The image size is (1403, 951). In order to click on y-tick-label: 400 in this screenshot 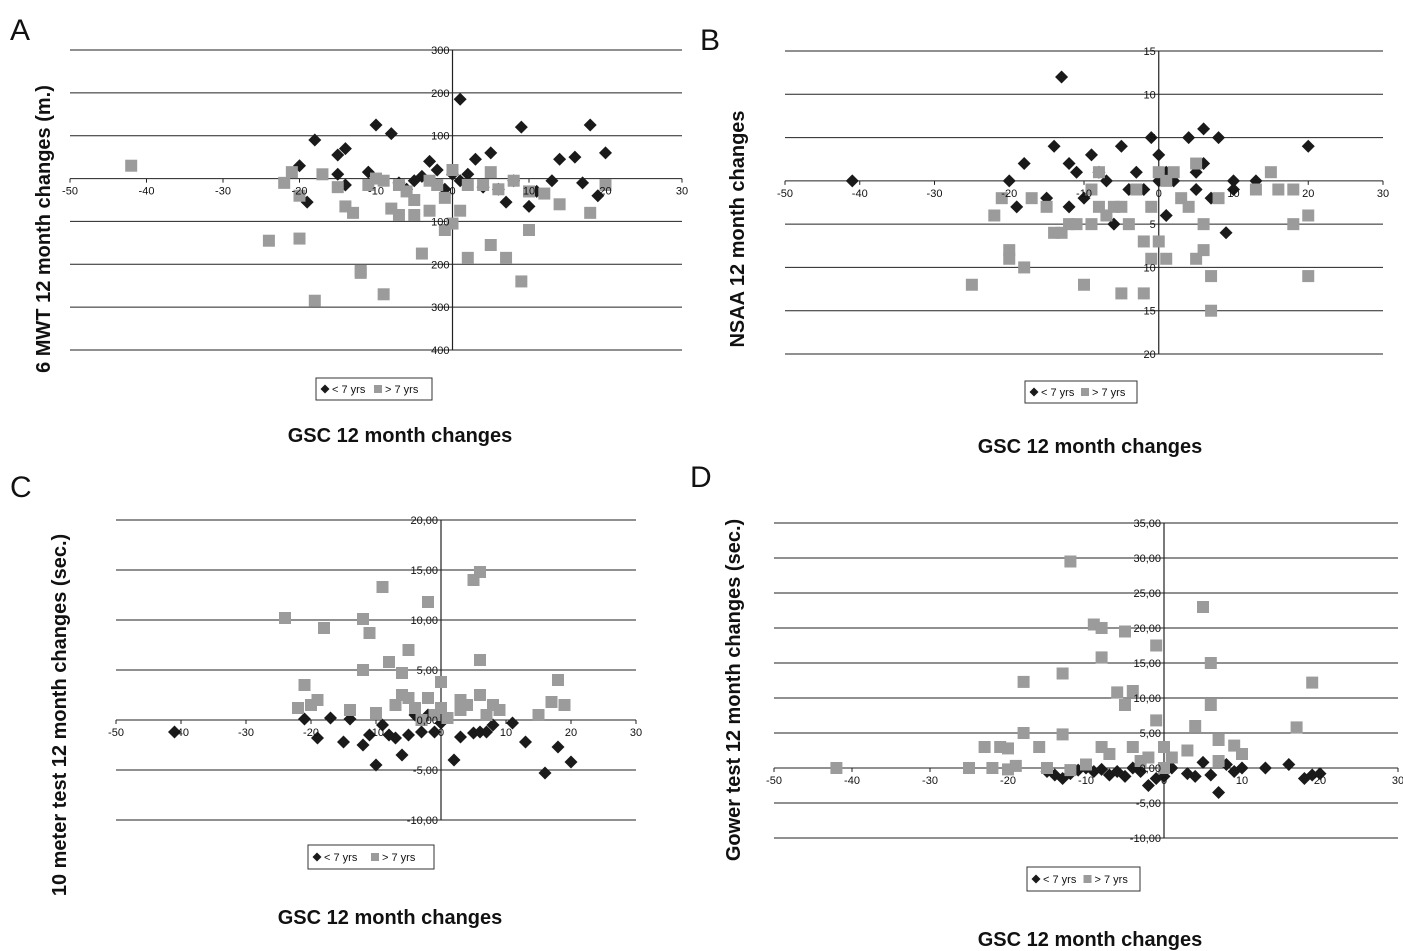, I will do `click(440, 351)`.